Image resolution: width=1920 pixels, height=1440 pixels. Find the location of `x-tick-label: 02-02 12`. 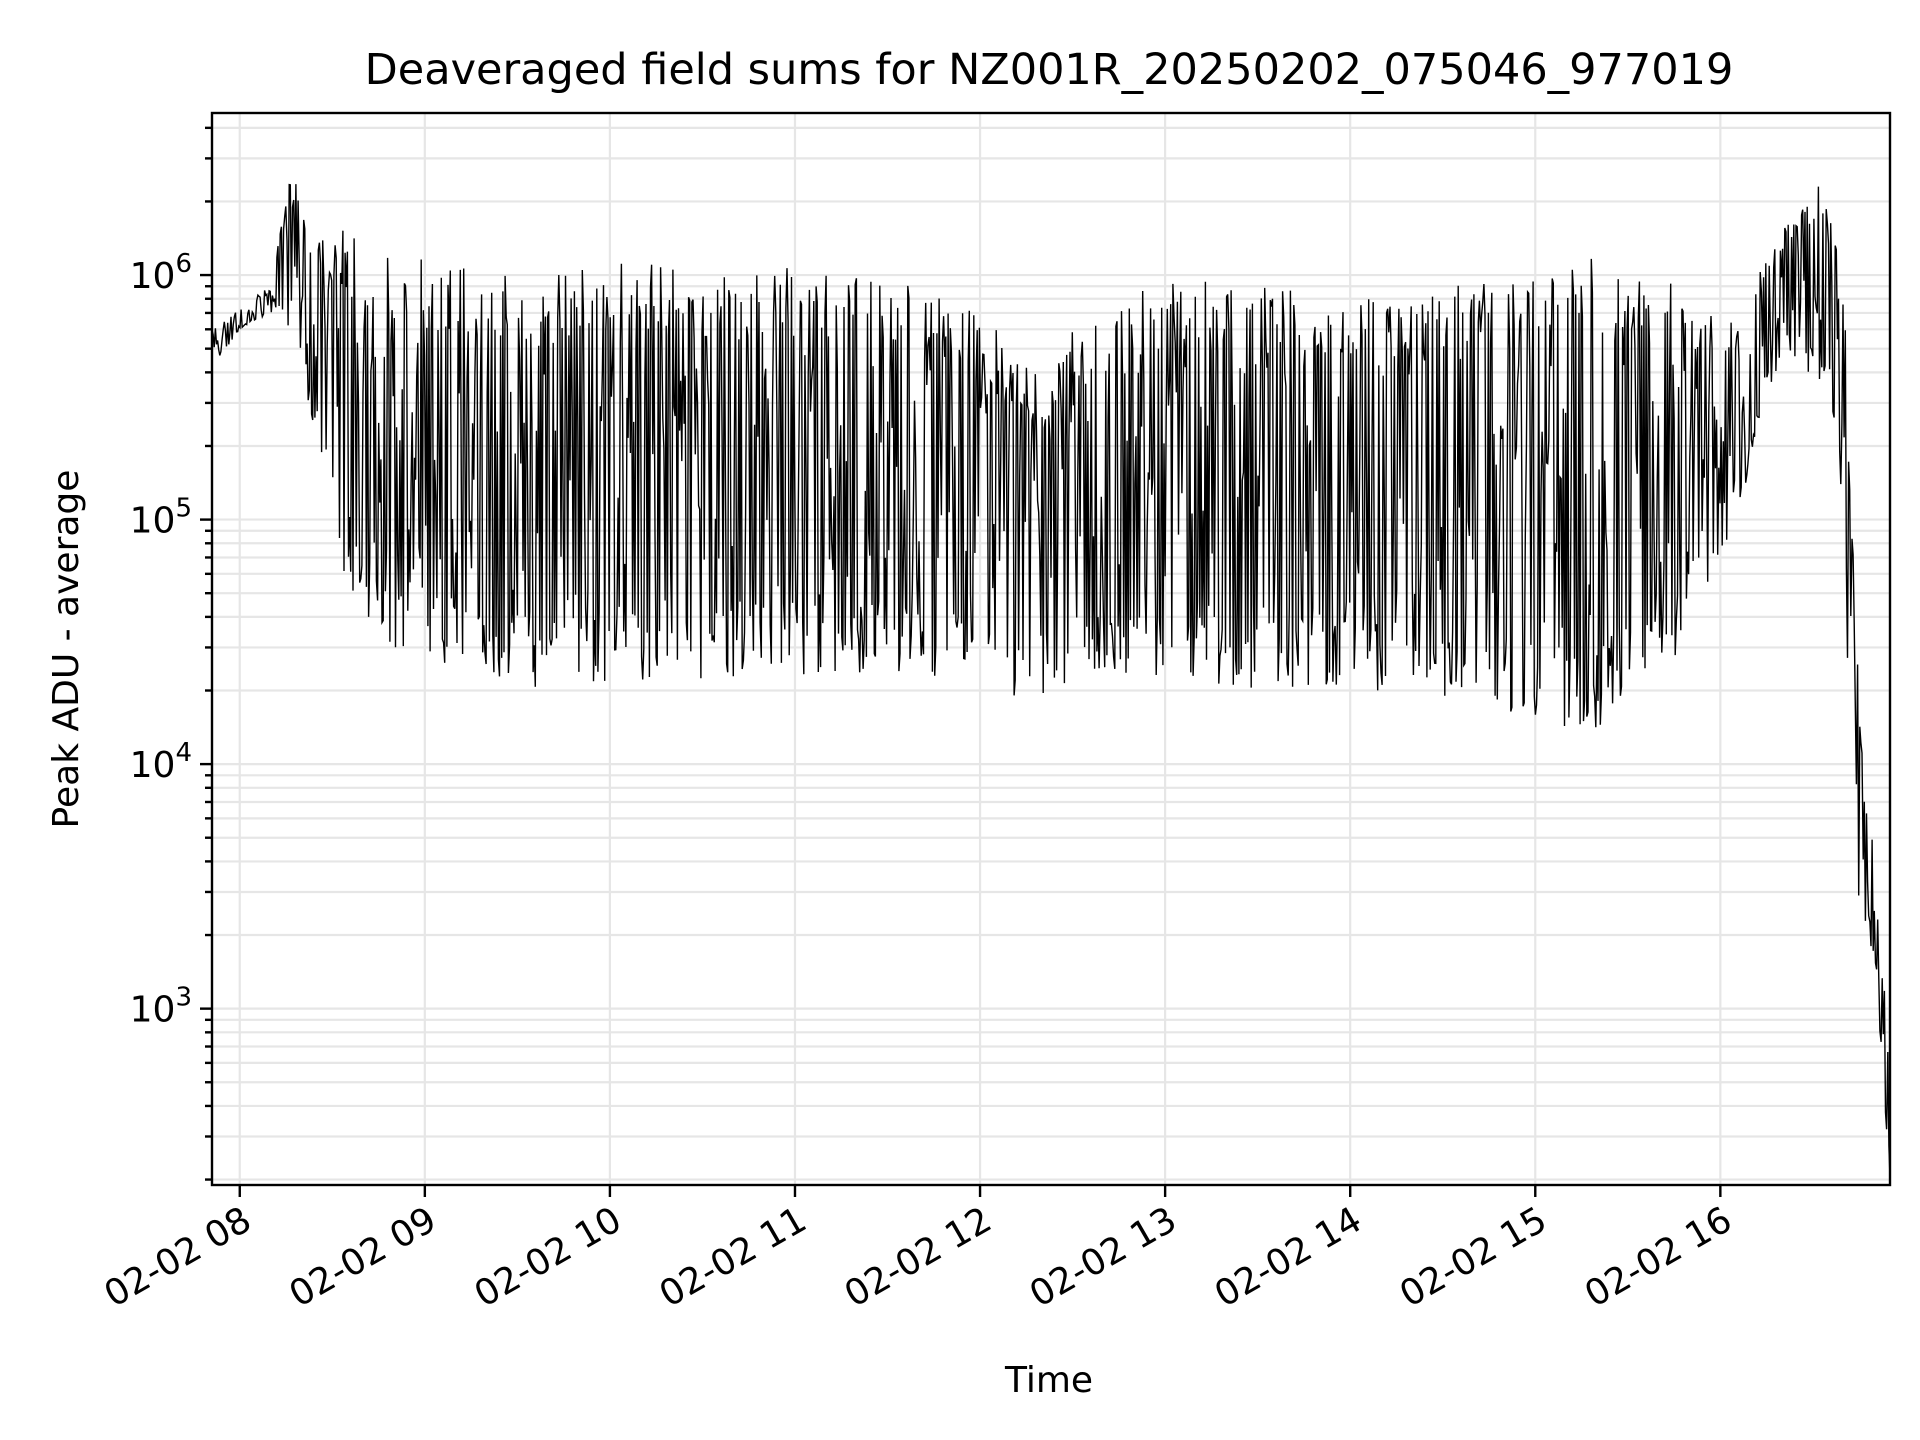

x-tick-label: 02-02 12 is located at coordinates (918, 1257).